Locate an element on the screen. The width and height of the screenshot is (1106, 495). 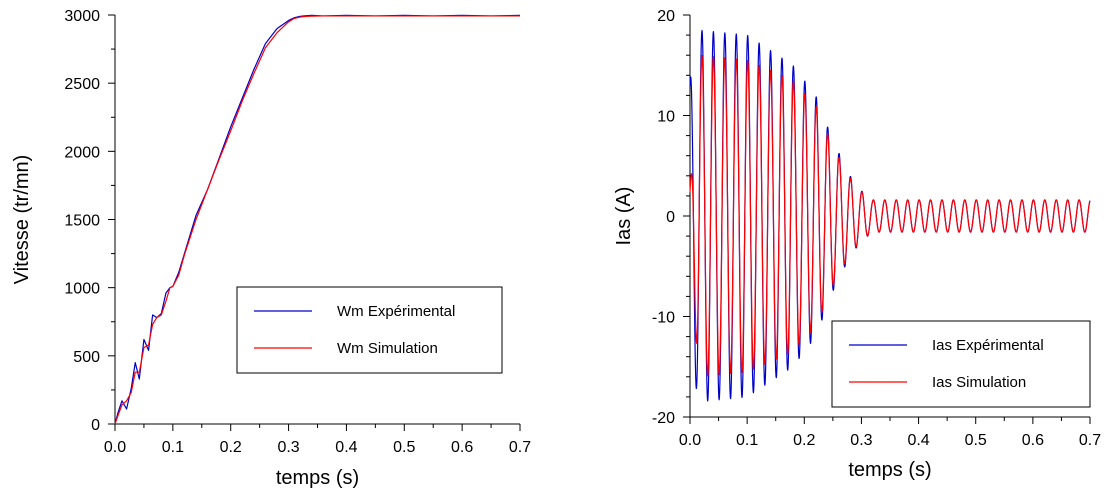
y-tick-label: 10 is located at coordinates (666, 117).